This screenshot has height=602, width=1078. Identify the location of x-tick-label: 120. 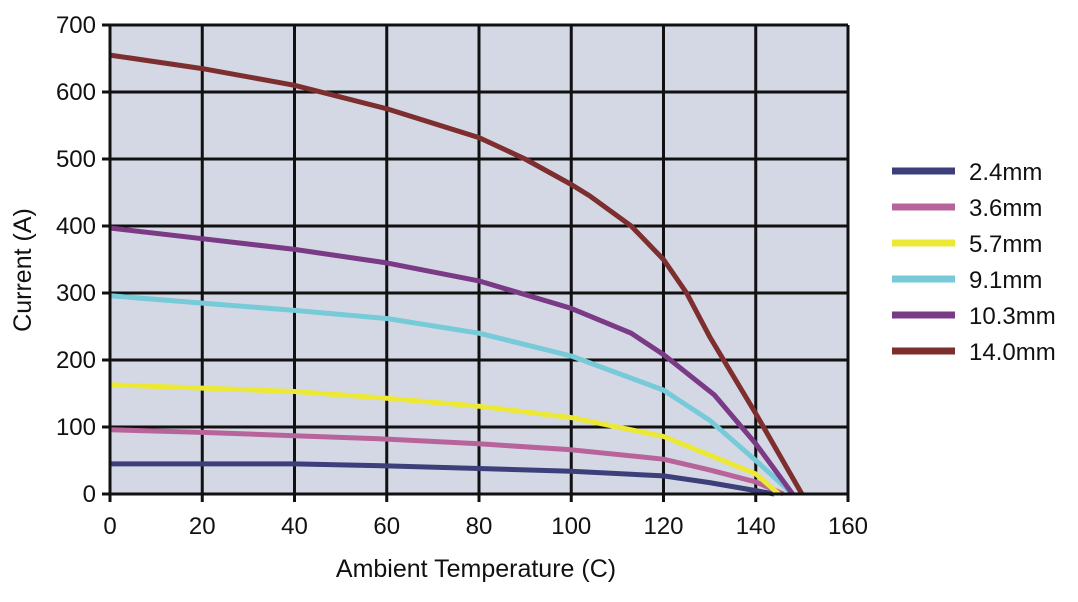
(663, 526).